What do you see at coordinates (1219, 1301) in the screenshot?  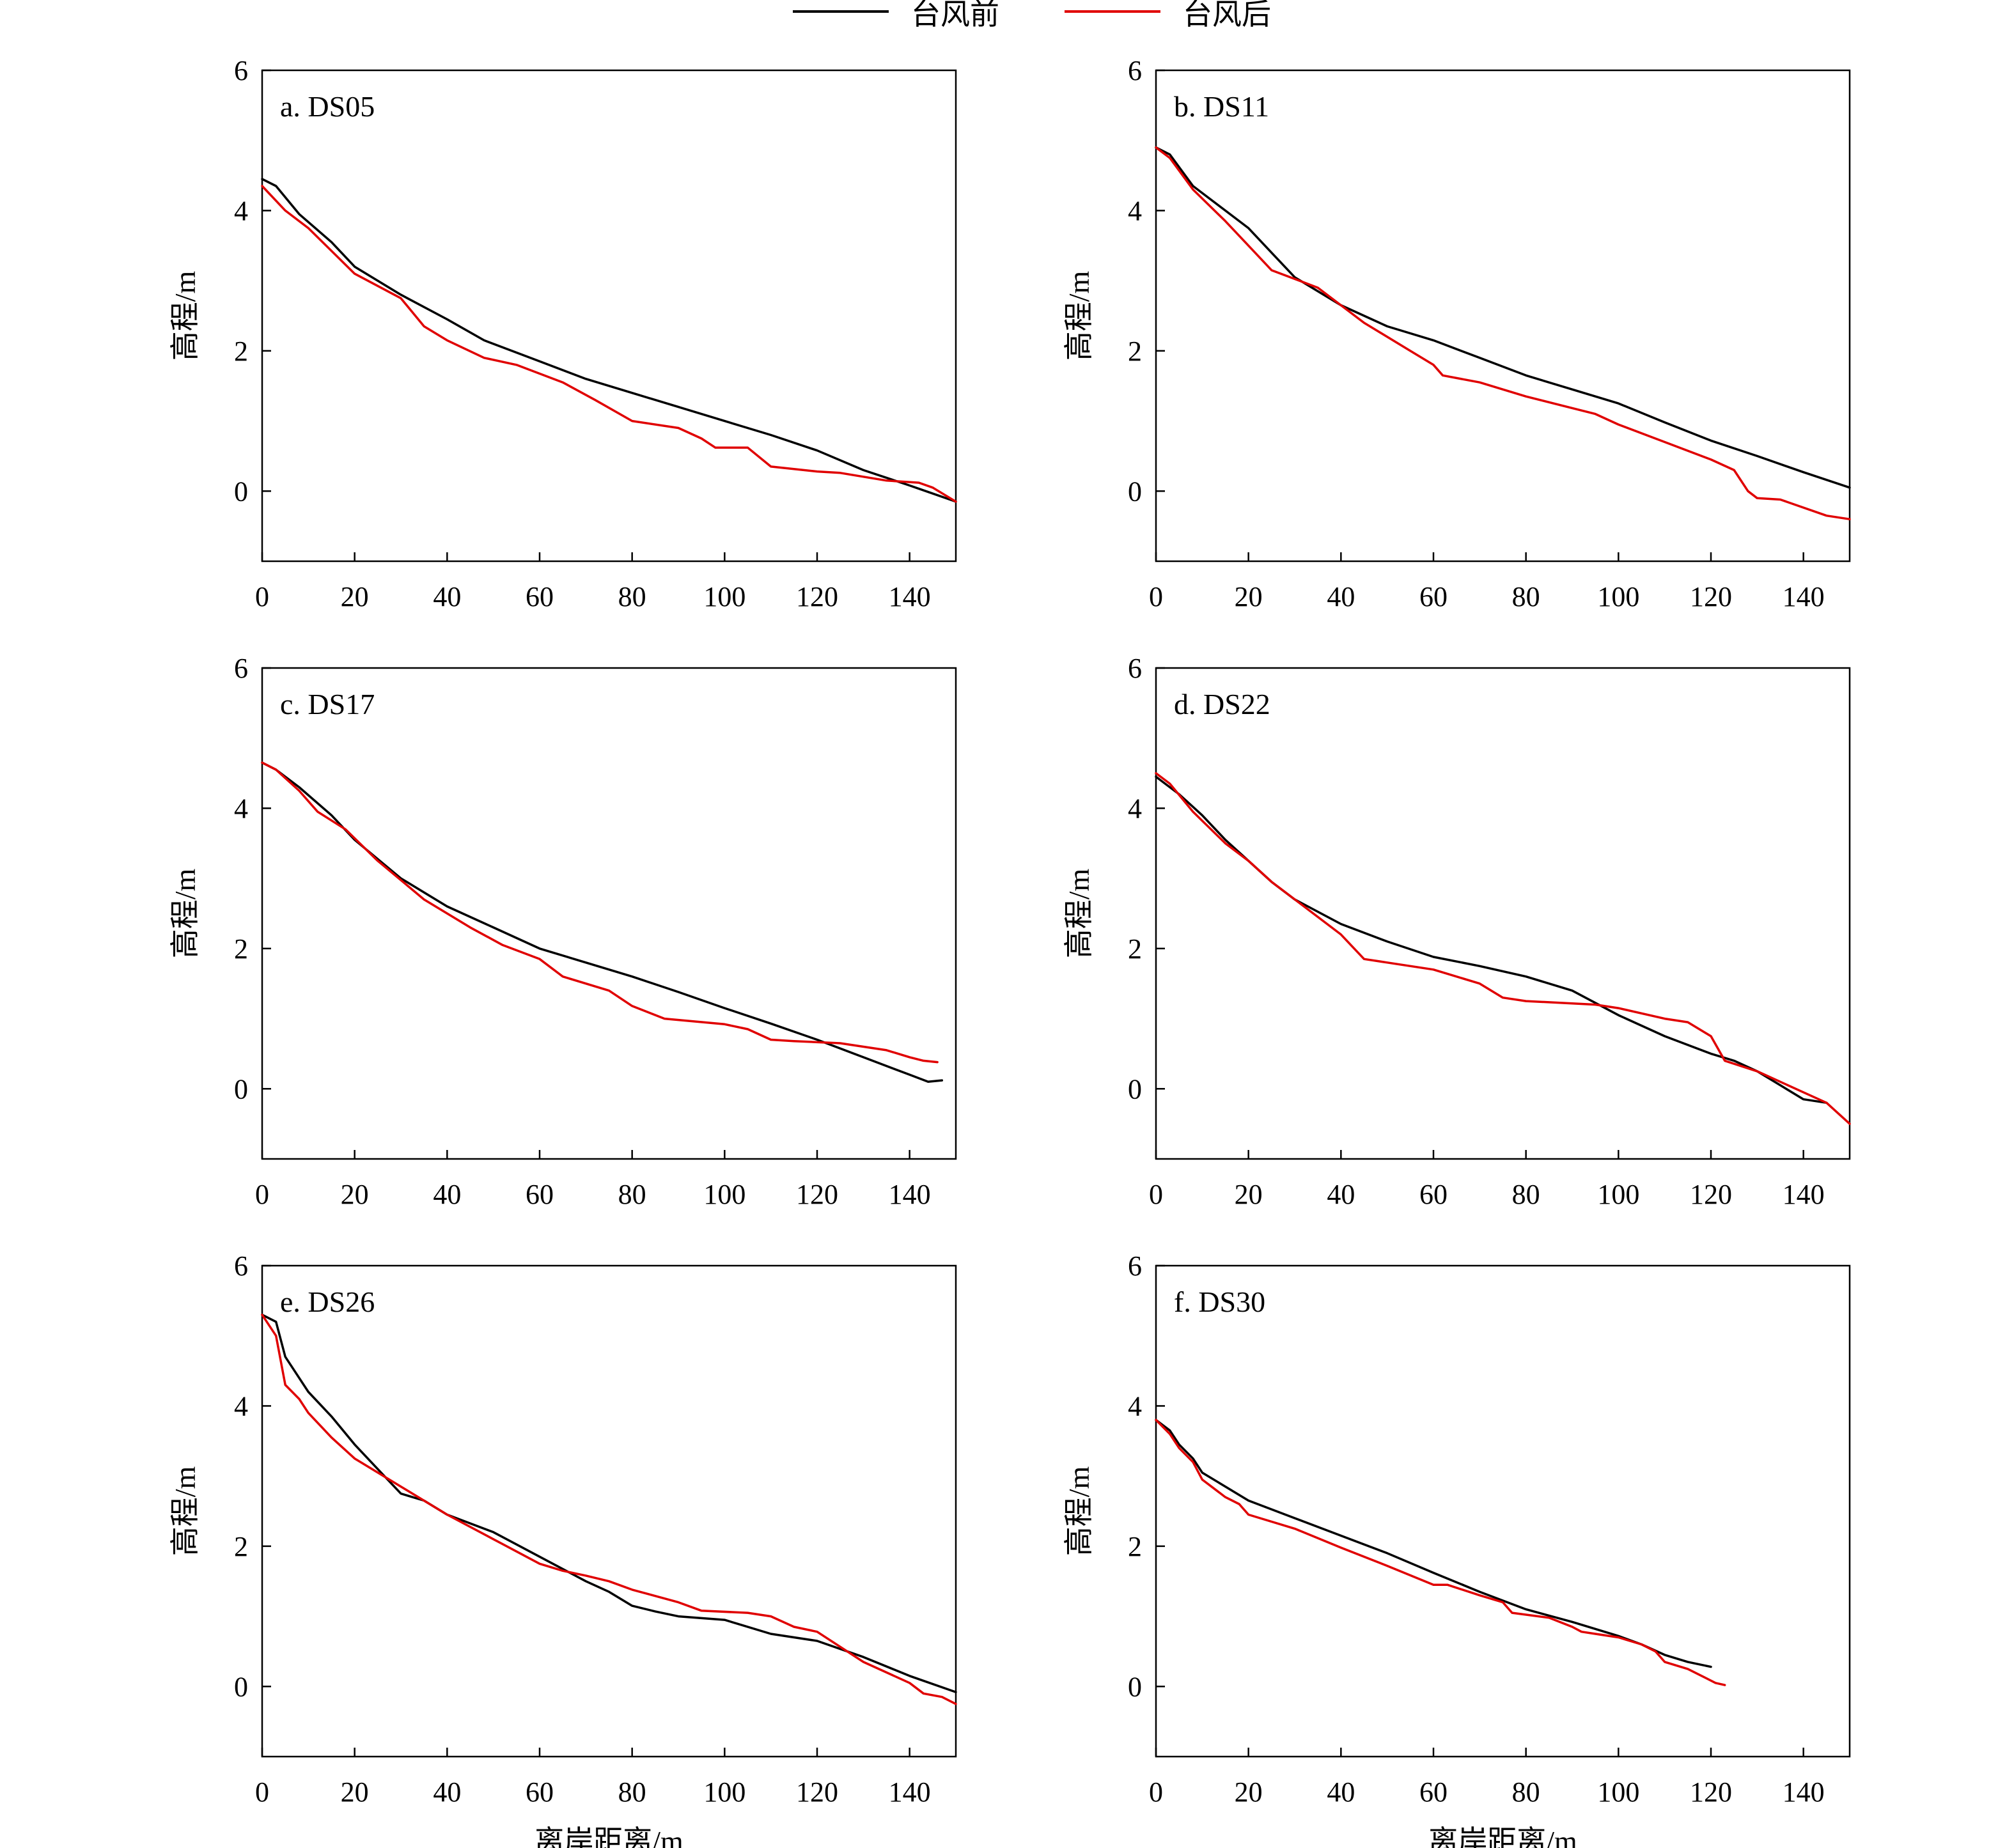 I see `panel-title: f. DS30` at bounding box center [1219, 1301].